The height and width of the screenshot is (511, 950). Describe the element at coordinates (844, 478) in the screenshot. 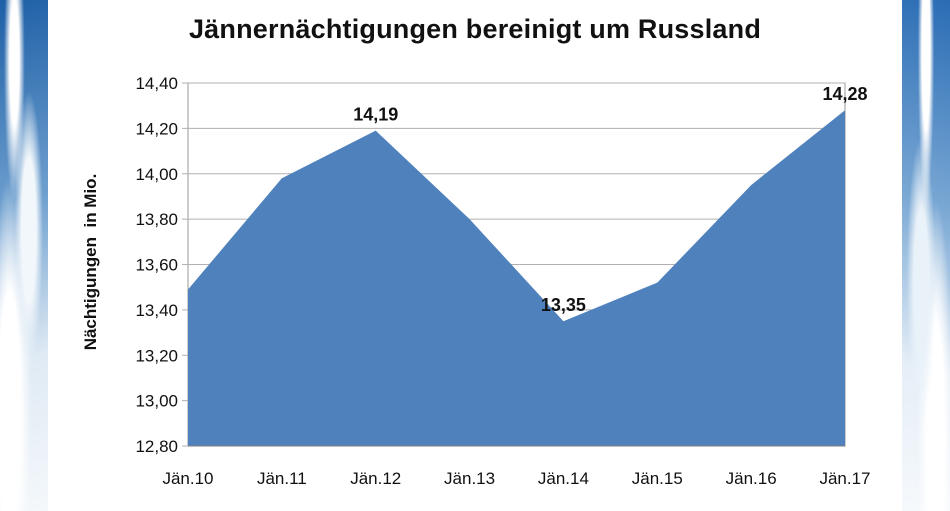

I see `x-tick-label: Jän.17` at that location.